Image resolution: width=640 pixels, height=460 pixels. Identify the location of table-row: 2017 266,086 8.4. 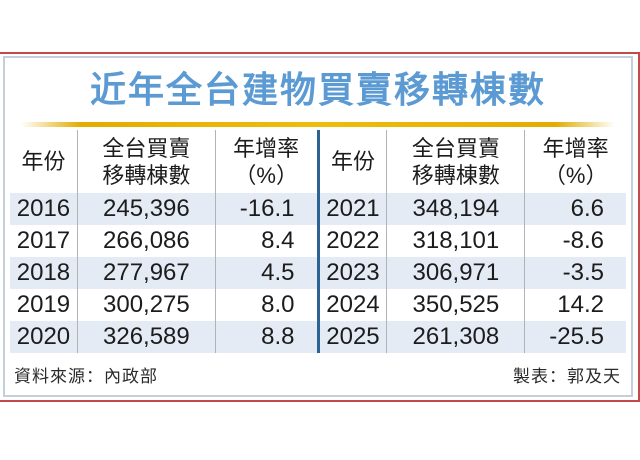
(163, 241).